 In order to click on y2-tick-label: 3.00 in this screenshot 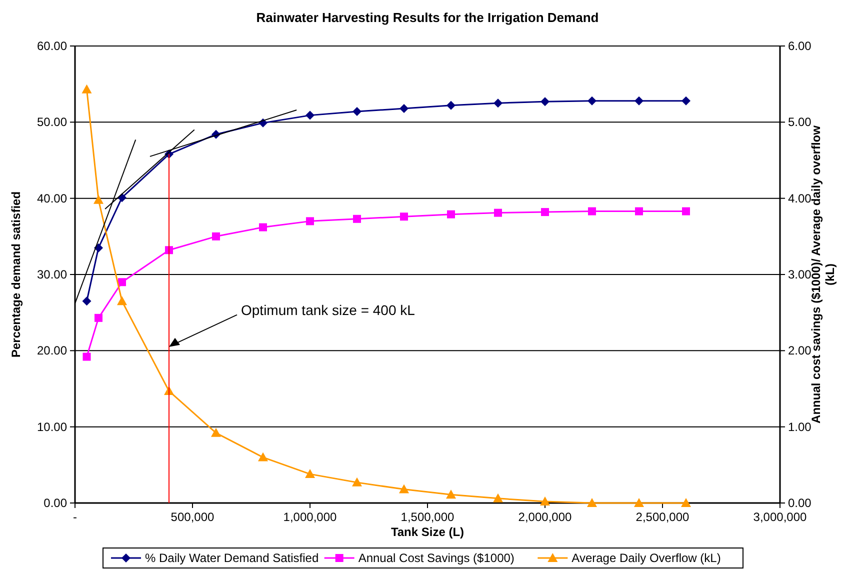, I will do `click(800, 275)`.